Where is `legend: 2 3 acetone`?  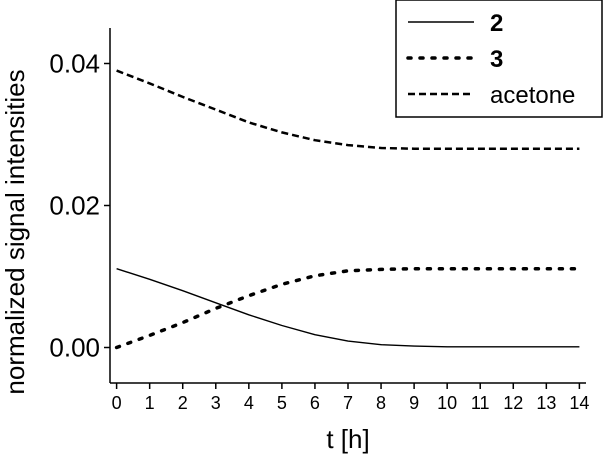
legend: 2 3 acetone is located at coordinates (499, 59).